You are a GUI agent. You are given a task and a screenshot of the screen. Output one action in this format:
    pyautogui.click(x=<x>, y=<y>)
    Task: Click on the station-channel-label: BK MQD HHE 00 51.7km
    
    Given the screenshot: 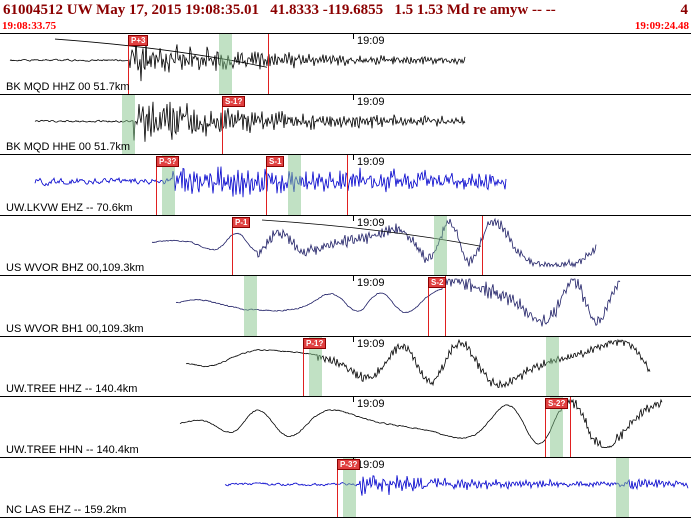 What is the action you would take?
    pyautogui.click(x=68, y=147)
    